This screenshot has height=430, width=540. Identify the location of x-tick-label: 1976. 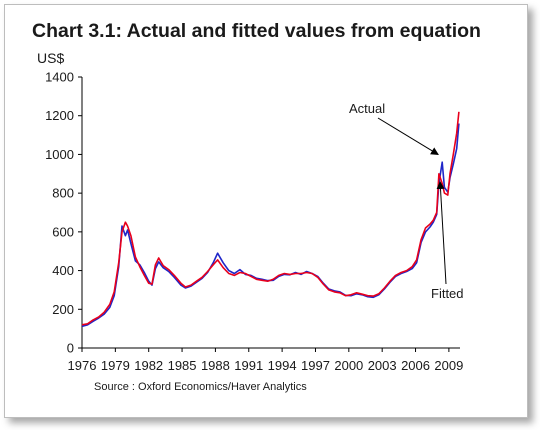
(82, 365).